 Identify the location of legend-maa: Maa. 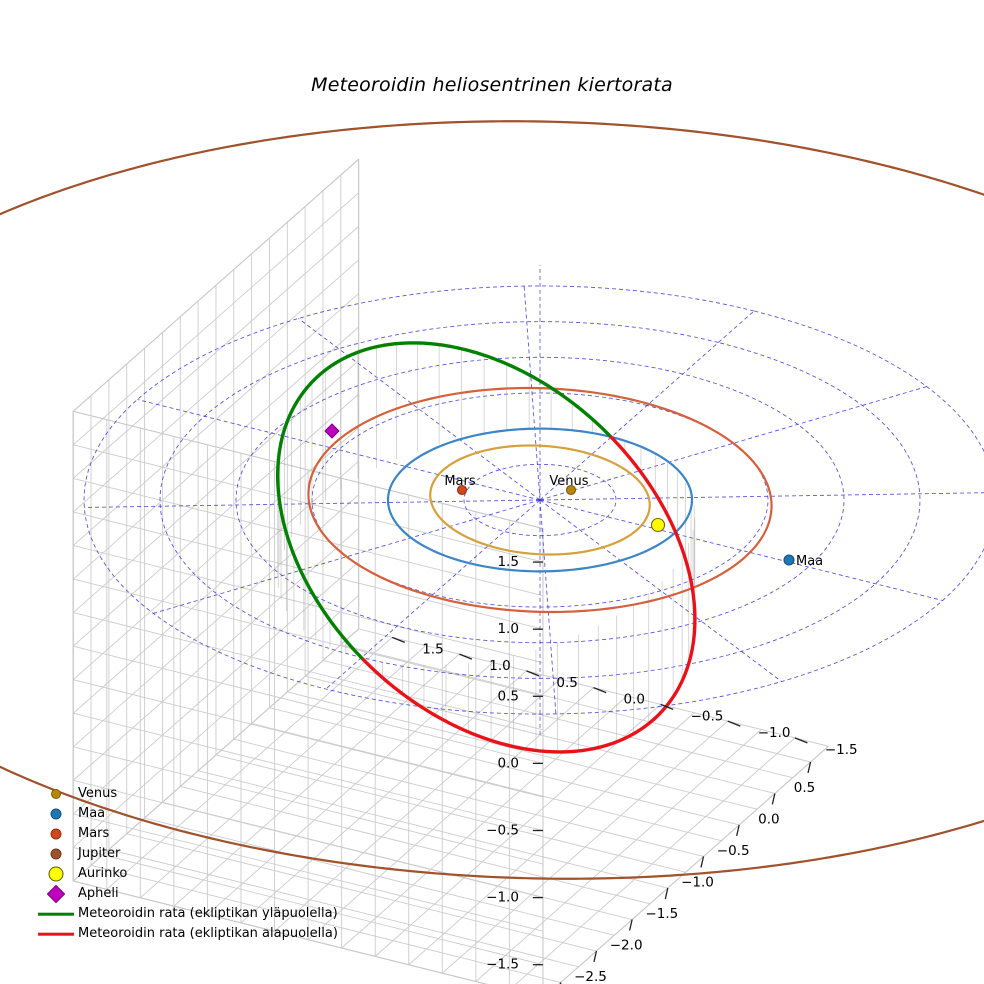
(186, 814).